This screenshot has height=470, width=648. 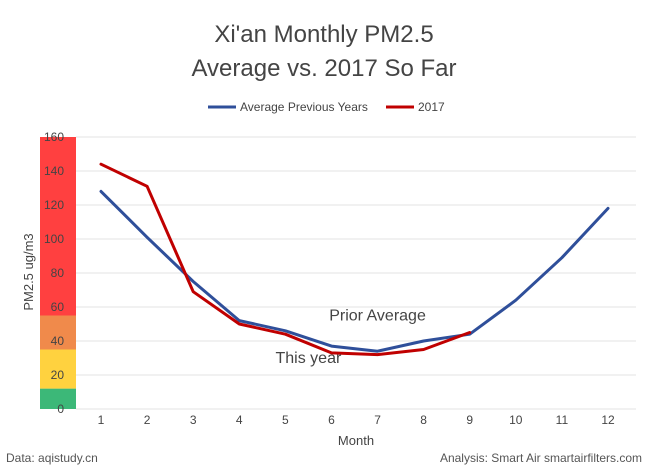 I want to click on x-tick-label: 8, so click(x=423, y=420).